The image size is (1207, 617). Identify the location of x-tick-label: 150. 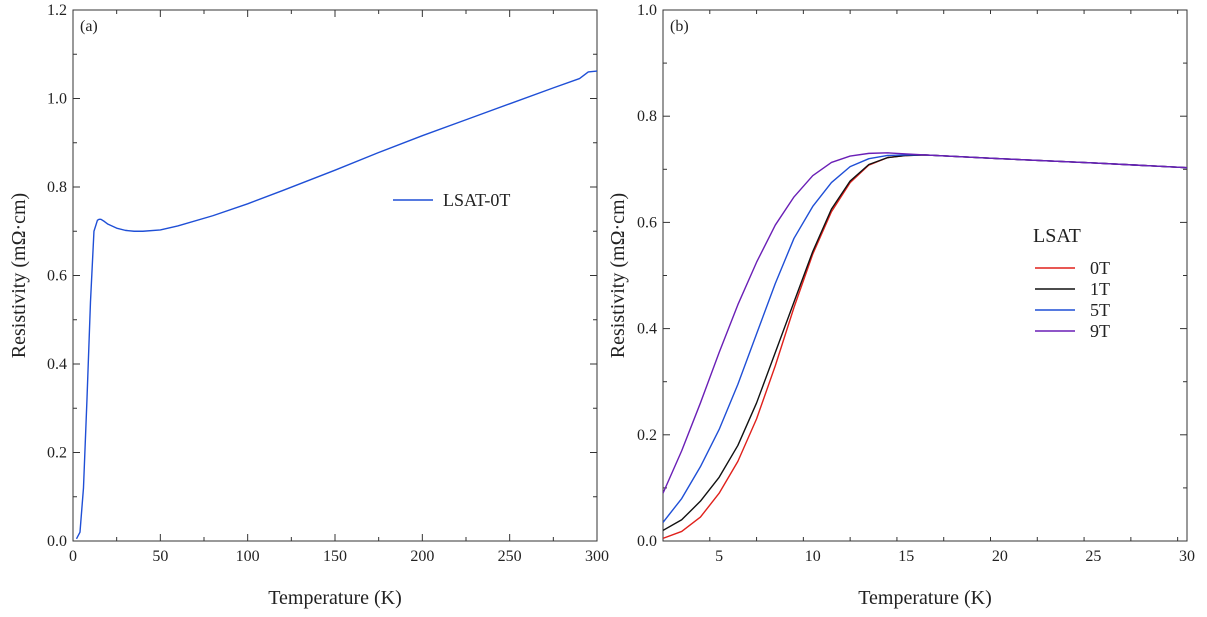
(335, 556).